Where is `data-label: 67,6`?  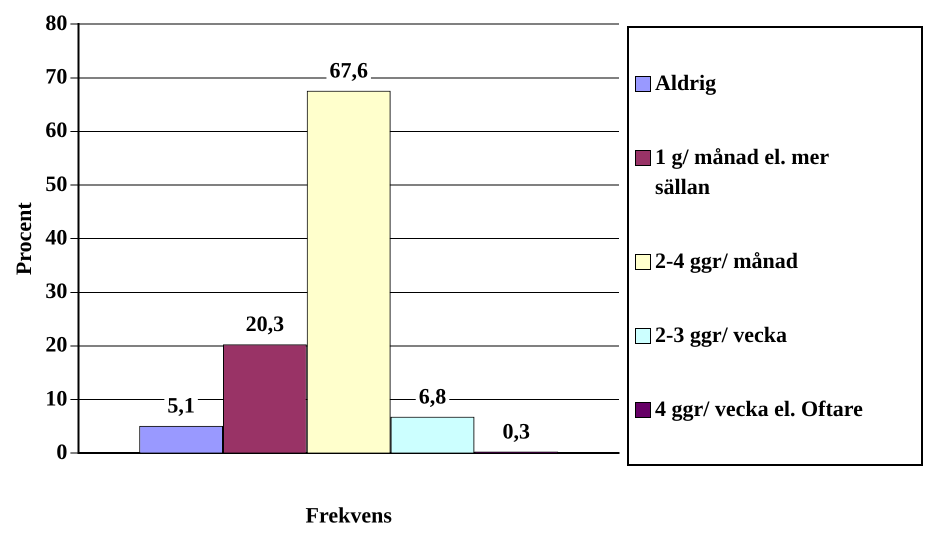
data-label: 67,6 is located at coordinates (348, 69).